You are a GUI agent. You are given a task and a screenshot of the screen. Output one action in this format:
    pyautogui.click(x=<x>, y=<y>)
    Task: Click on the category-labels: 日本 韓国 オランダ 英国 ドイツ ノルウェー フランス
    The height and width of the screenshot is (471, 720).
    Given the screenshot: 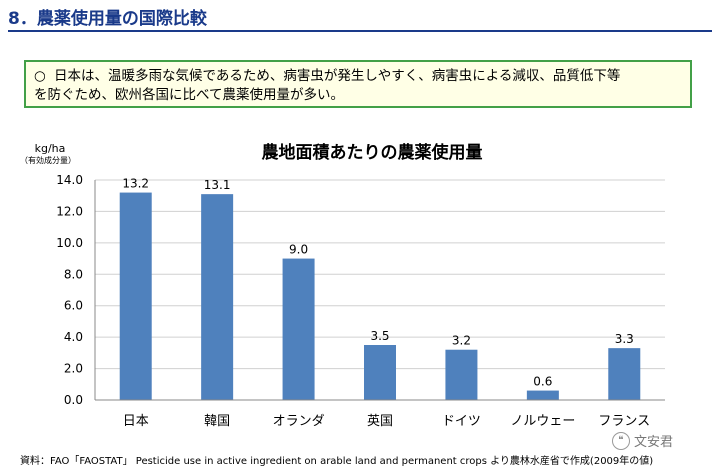 What is the action you would take?
    pyautogui.click(x=386, y=421)
    